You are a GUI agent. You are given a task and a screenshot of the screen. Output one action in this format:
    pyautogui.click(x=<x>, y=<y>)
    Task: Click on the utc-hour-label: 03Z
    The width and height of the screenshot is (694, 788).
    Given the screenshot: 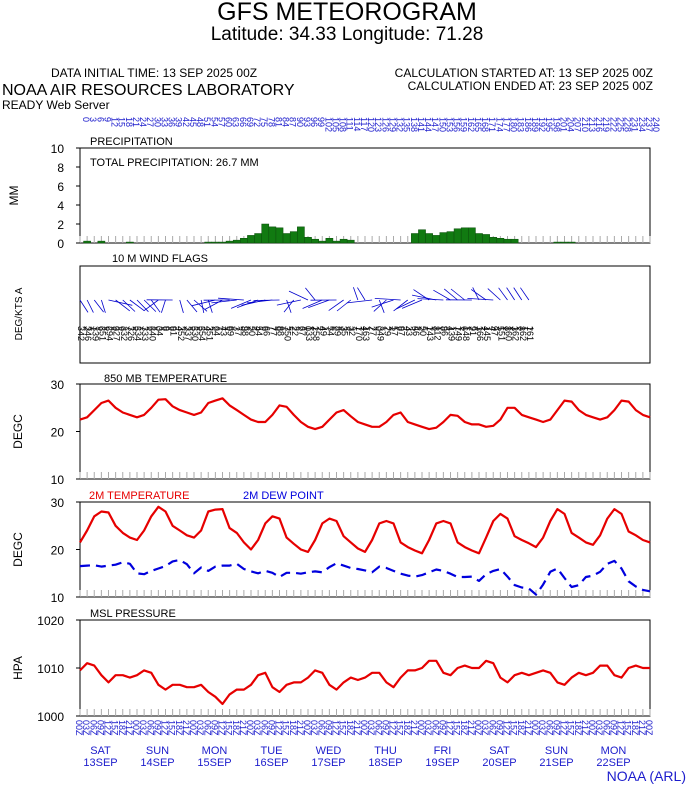 What is the action you would take?
    pyautogui.click(x=542, y=728)
    